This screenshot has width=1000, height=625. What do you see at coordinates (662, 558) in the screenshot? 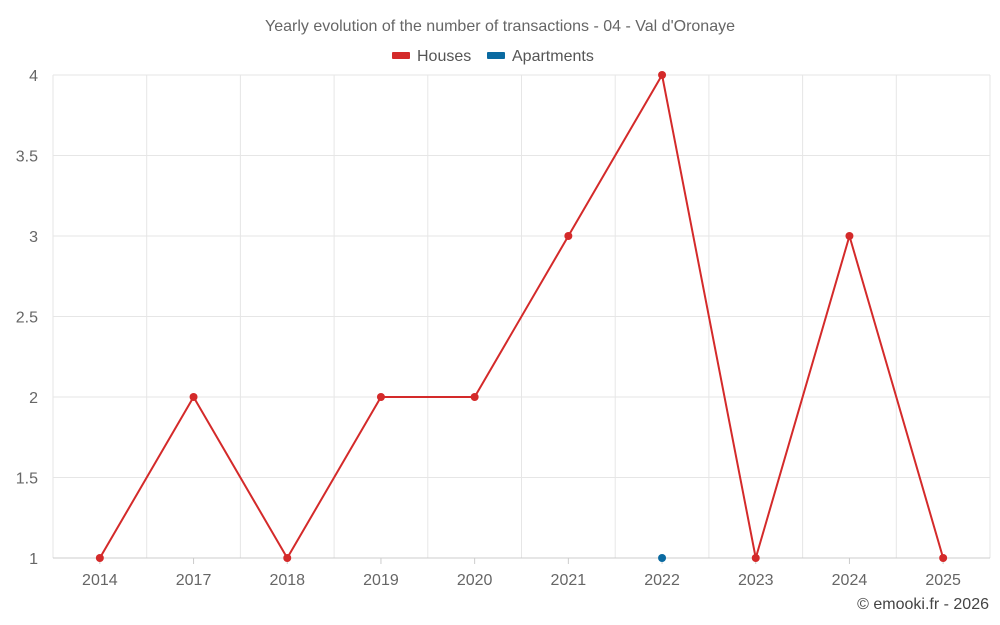
I see `data-point-apartments` at bounding box center [662, 558].